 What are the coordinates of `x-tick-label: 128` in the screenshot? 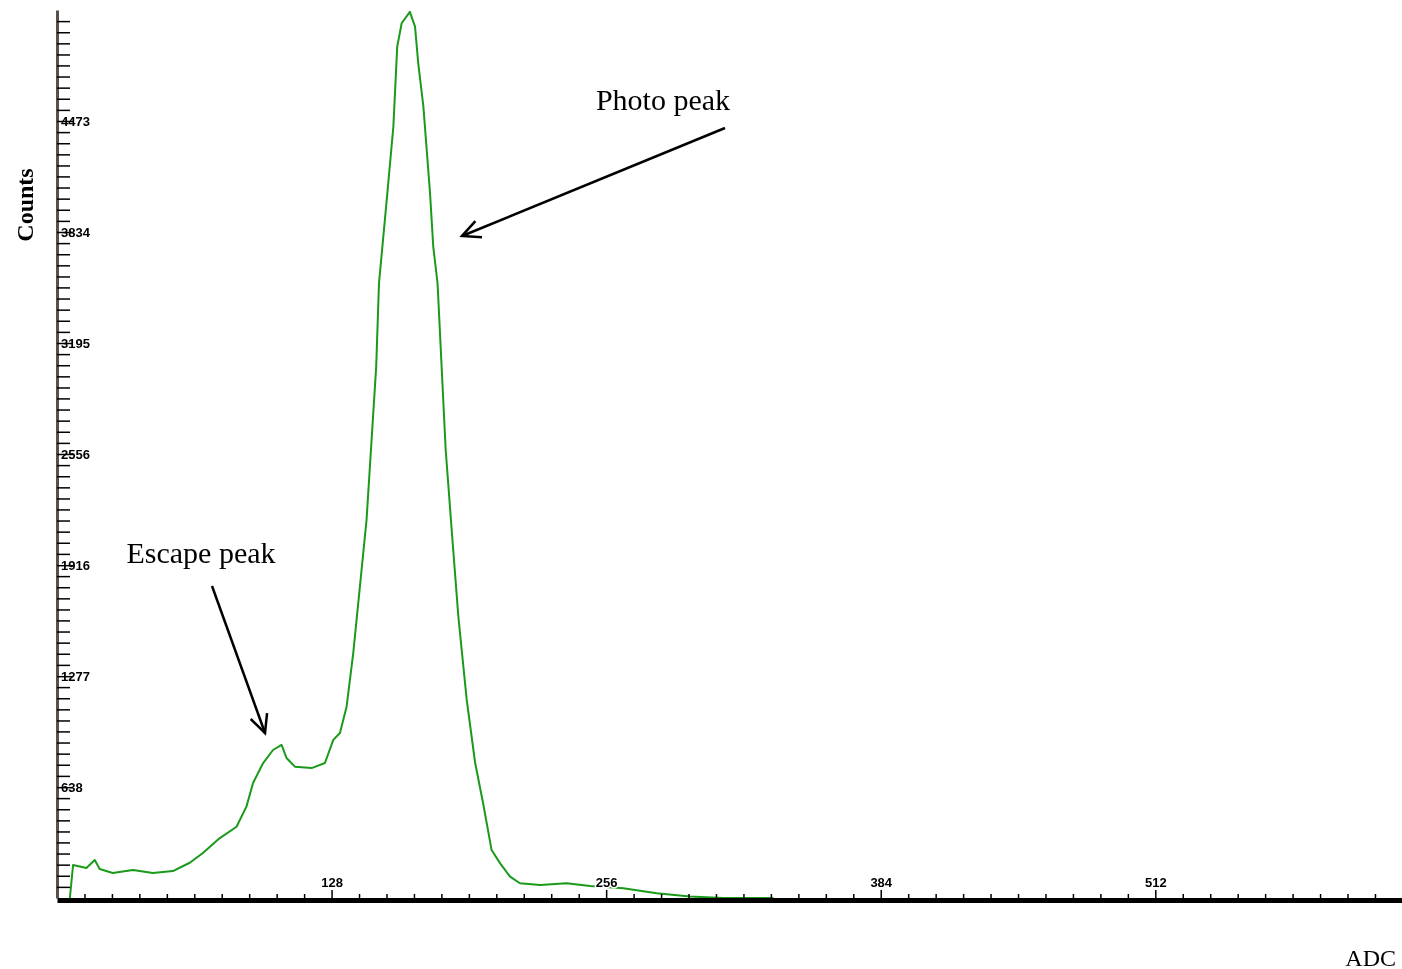 It's located at (332, 882).